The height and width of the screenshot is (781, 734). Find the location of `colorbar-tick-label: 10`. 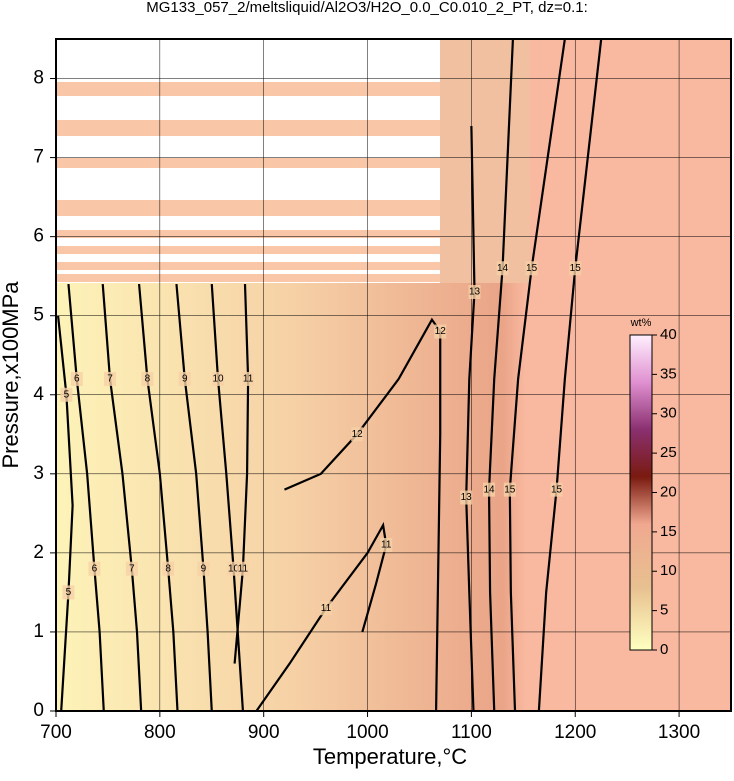

colorbar-tick-label: 10 is located at coordinates (668, 570).